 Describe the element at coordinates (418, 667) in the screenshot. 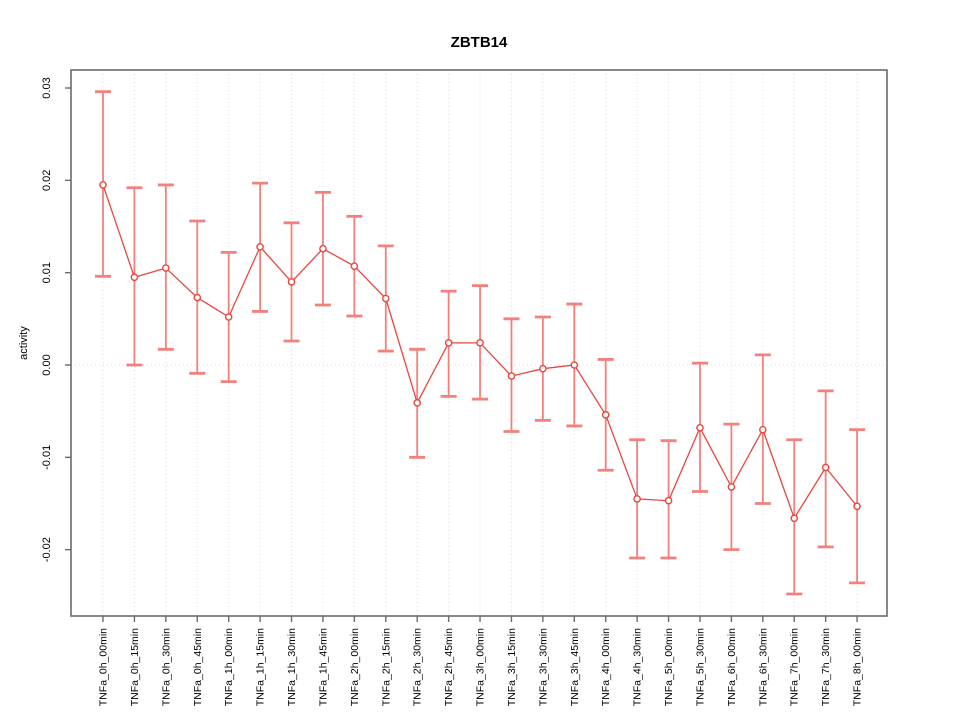

I see `x-tick-label: TNFa_2h_30min` at that location.